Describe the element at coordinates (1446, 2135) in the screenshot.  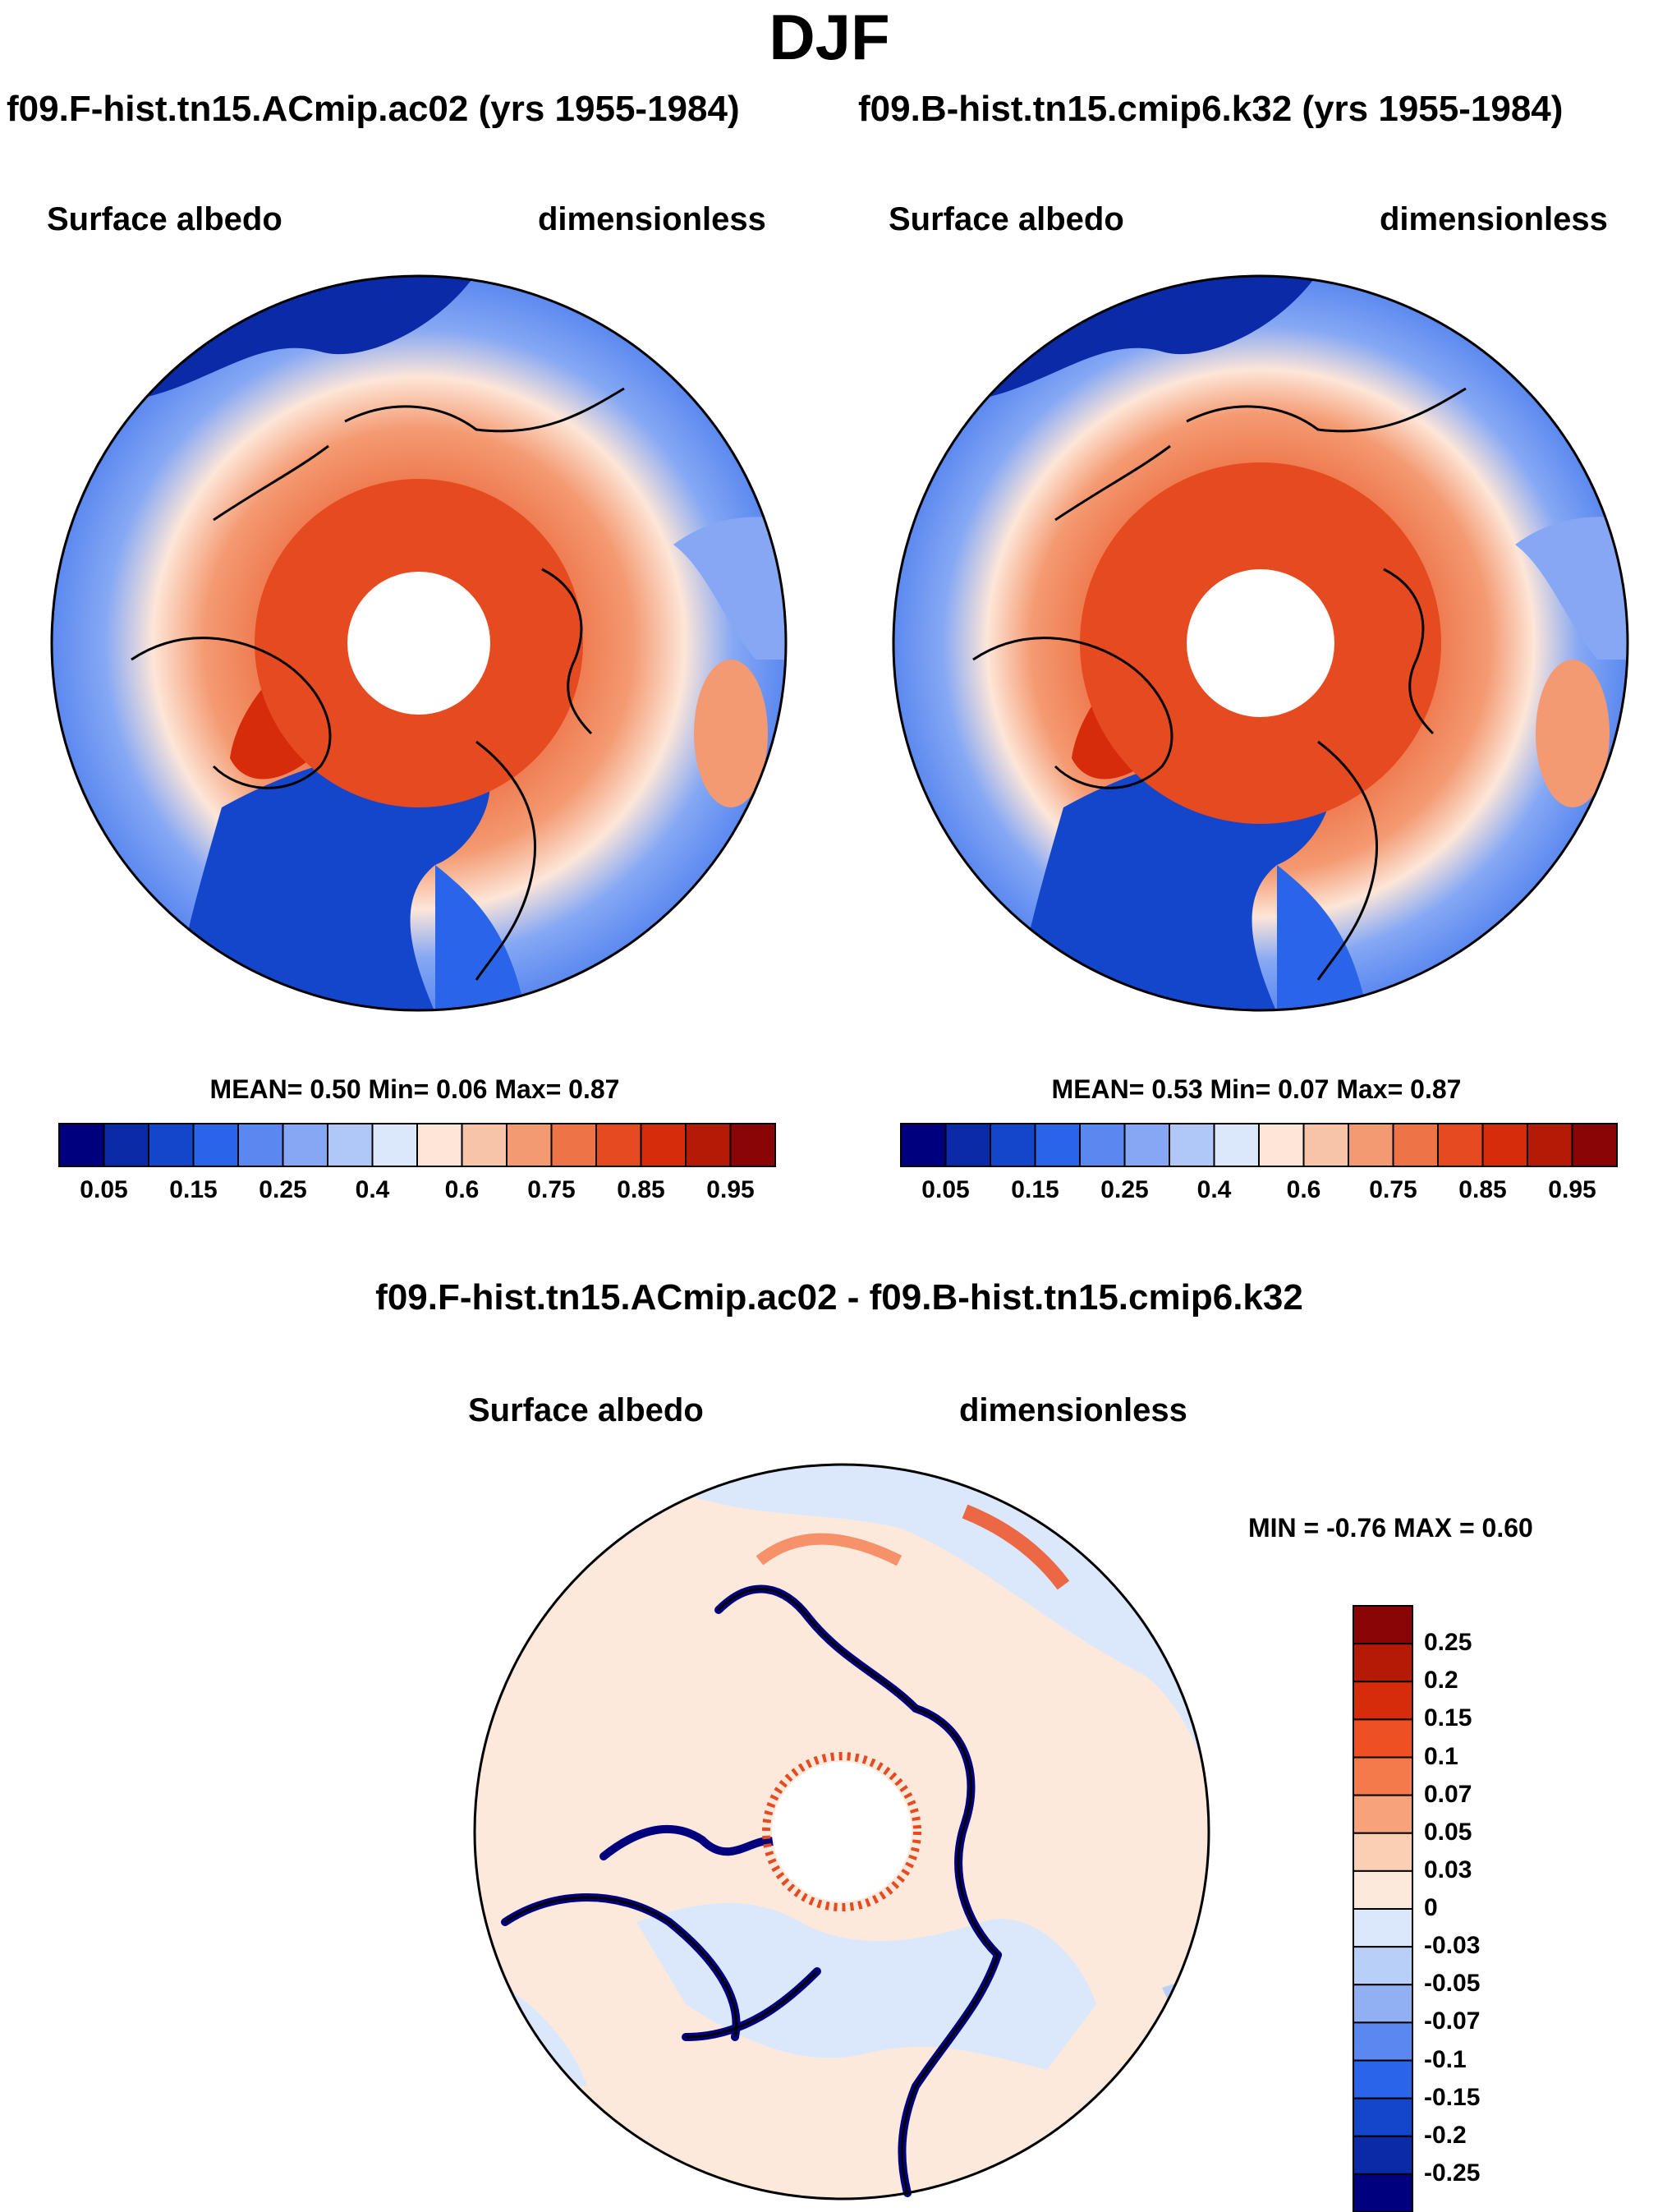
I see `diff-colorbar-tick-label: -0.2` at that location.